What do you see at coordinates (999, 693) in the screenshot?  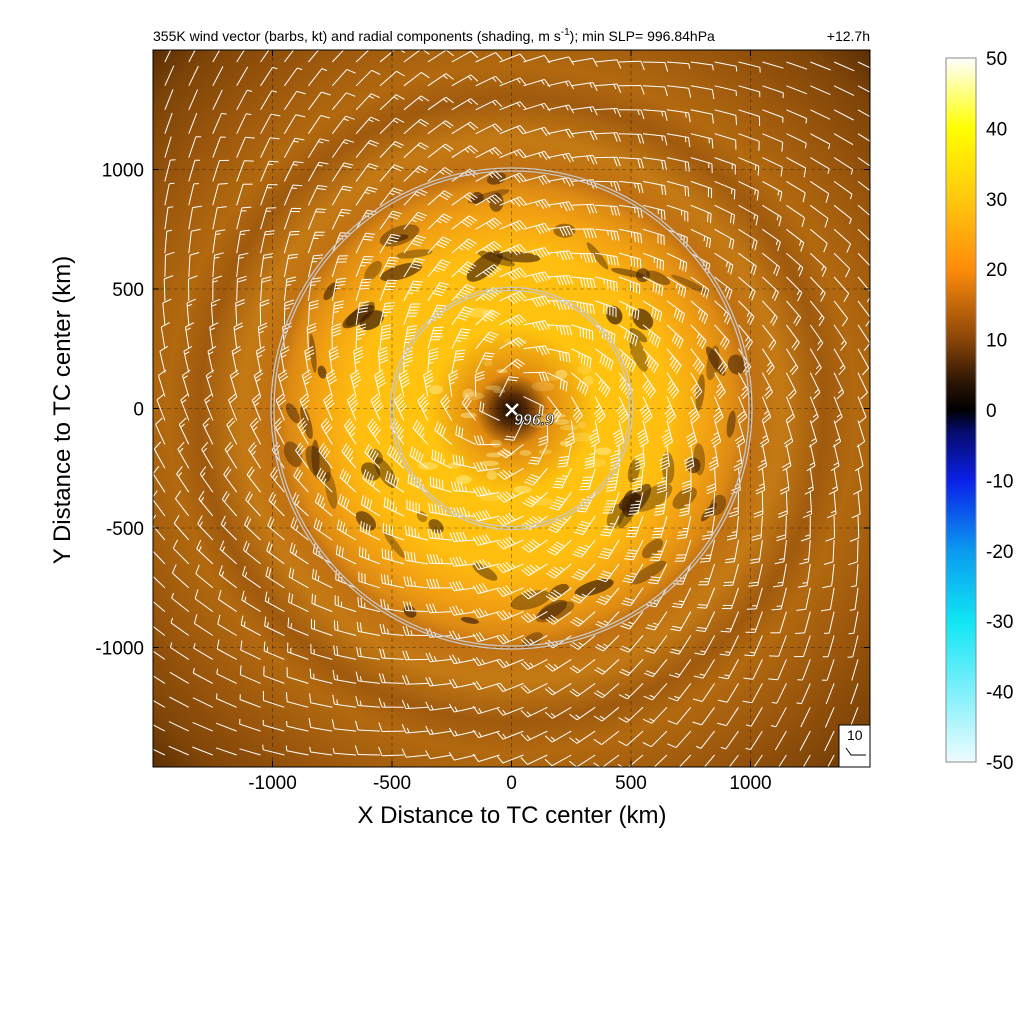 I see `colorbar-tick-label: -40` at bounding box center [999, 693].